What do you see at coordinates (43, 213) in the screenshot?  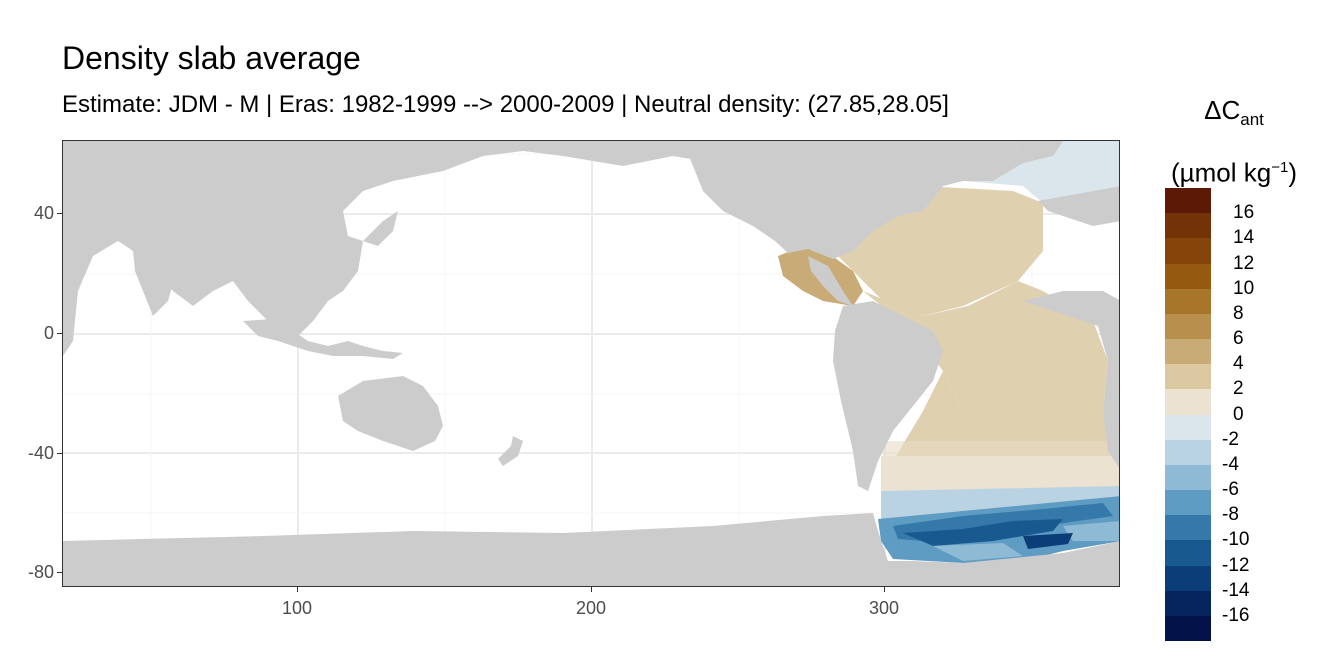 I see `y-tick-40: 40` at bounding box center [43, 213].